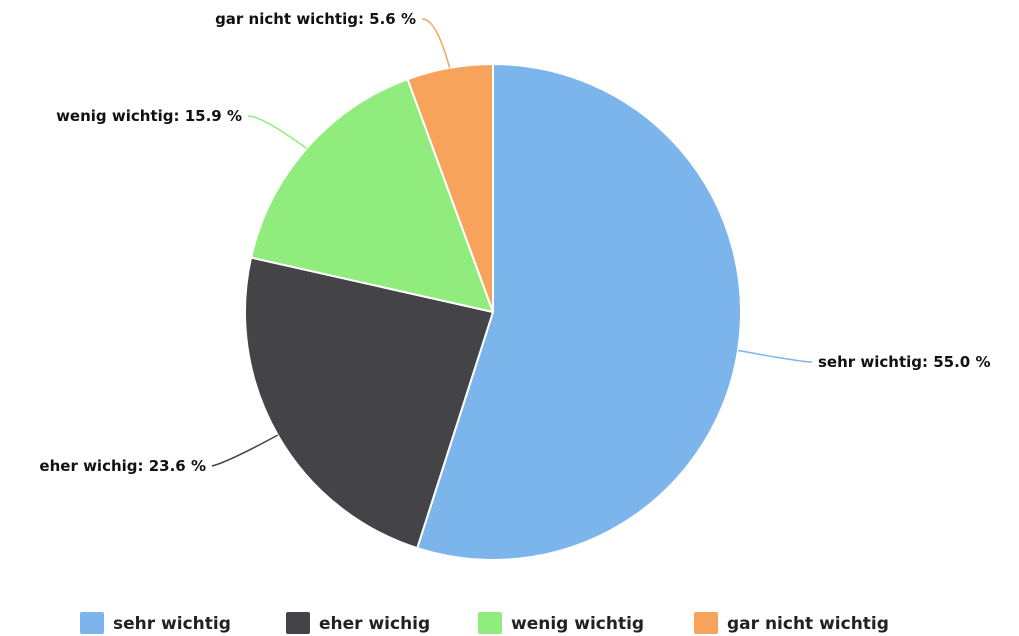 Image resolution: width=1019 pixels, height=636 pixels. I want to click on data-label-gar-nicht-wichtig: gar nicht wichtig: 5.6 %, so click(315, 19).